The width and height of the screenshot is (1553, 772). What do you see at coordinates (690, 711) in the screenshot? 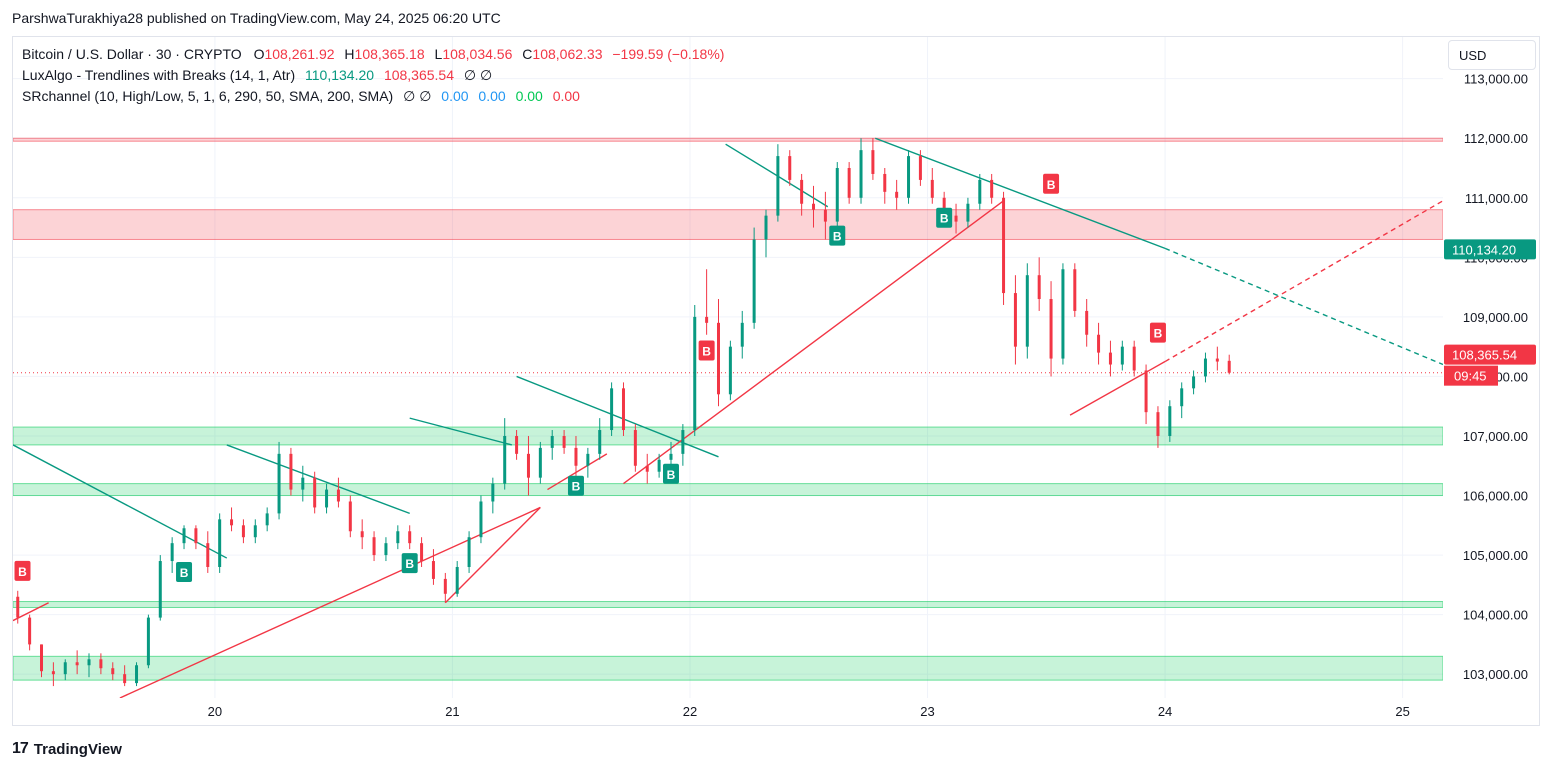
I see `x-tick-label: 22` at bounding box center [690, 711].